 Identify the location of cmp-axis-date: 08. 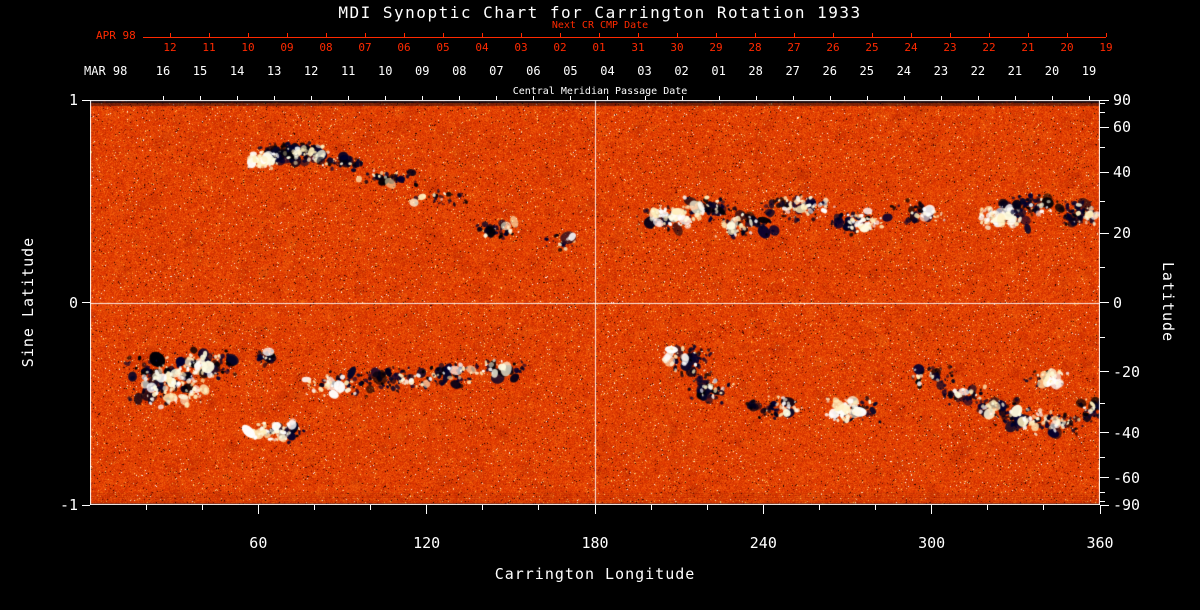
(459, 71).